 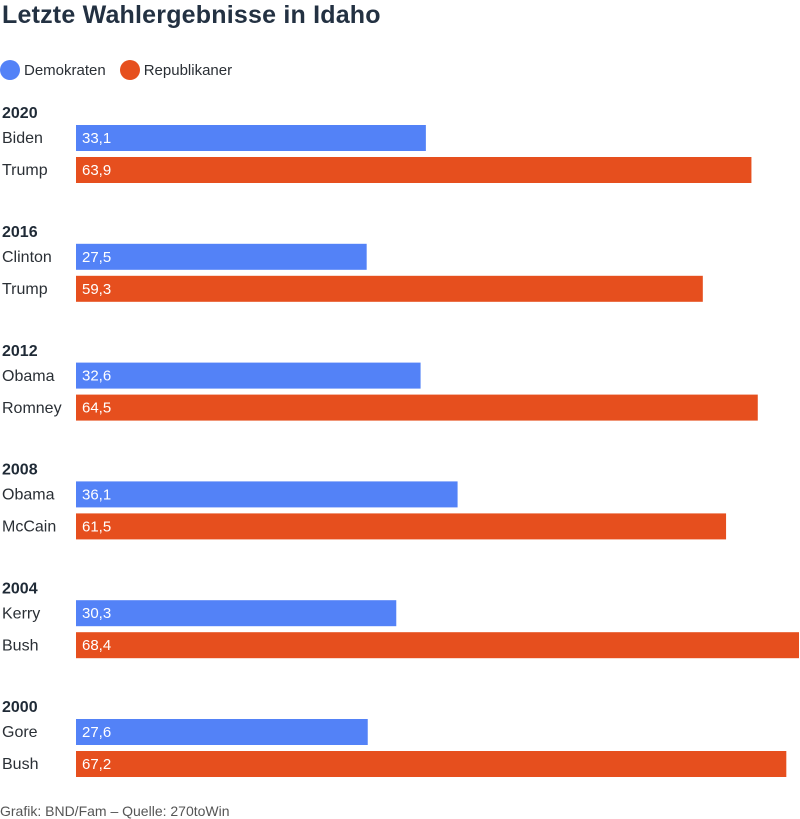 What do you see at coordinates (22, 138) in the screenshot?
I see `candidate-label-2020-biden: Biden` at bounding box center [22, 138].